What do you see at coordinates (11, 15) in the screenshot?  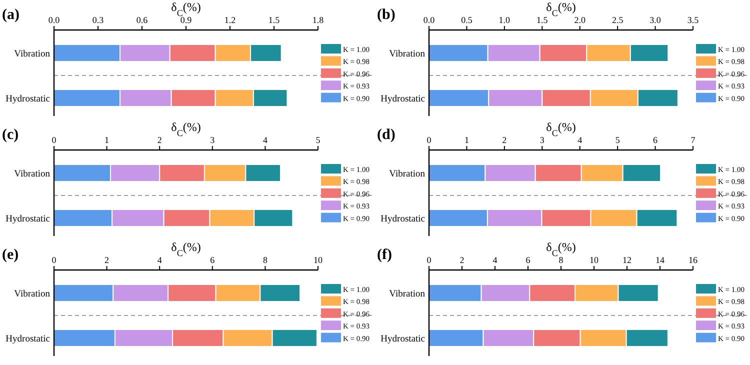 I see `chart-title: (a)` at bounding box center [11, 15].